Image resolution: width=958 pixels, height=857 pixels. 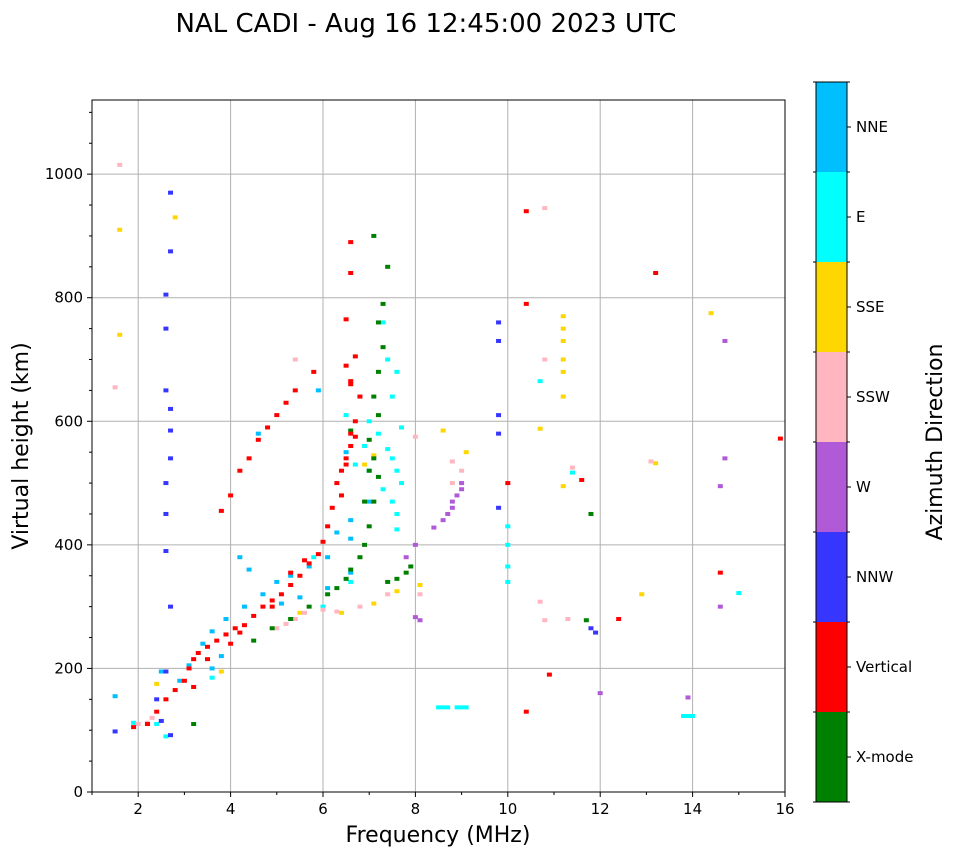 I want to click on colorbar-swatch, so click(x=831, y=397).